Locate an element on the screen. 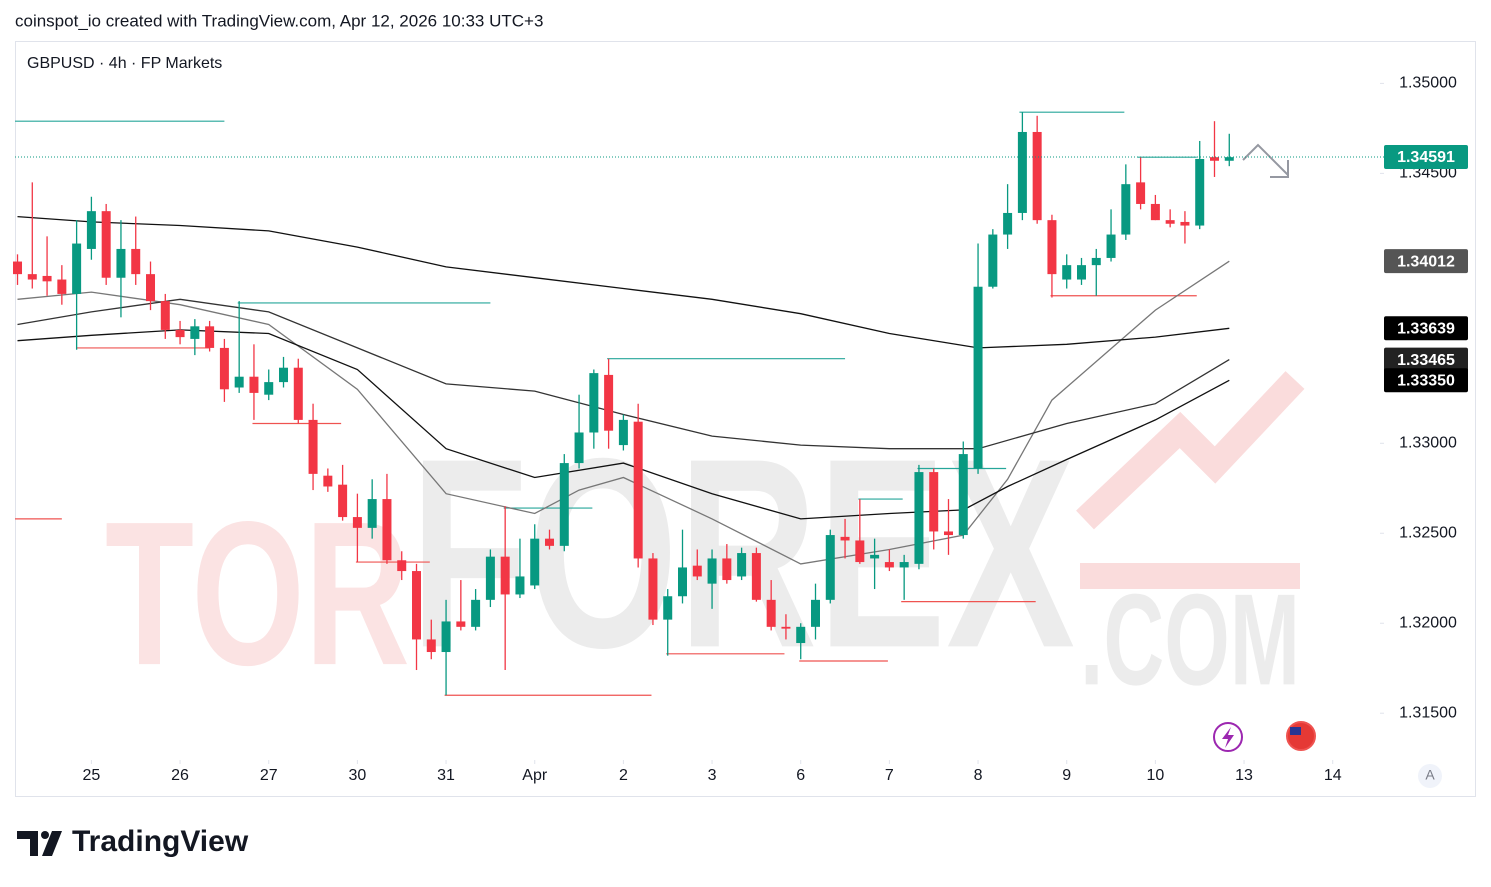  x-tick-label: 25 is located at coordinates (92, 775).